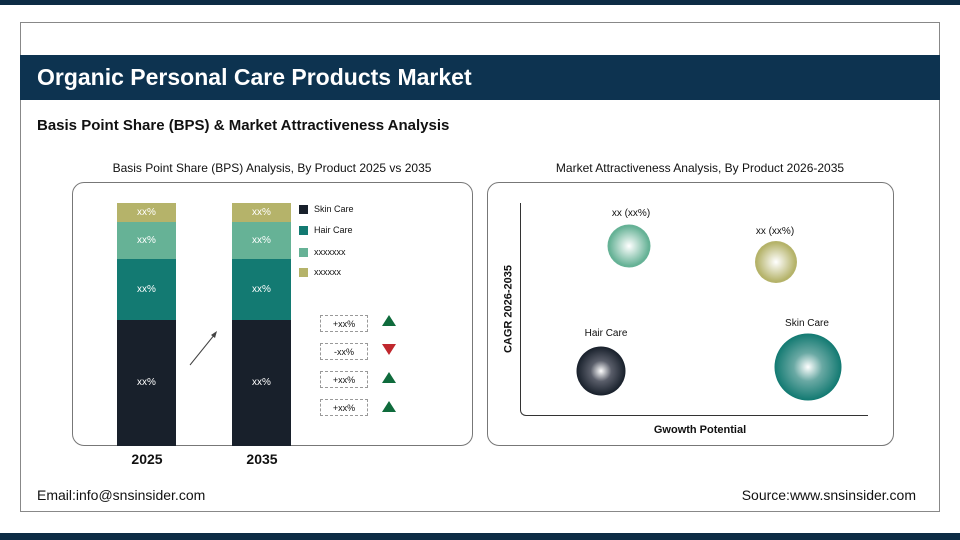 Image resolution: width=960 pixels, height=540 pixels. I want to click on bubble-skin-care, so click(808, 367).